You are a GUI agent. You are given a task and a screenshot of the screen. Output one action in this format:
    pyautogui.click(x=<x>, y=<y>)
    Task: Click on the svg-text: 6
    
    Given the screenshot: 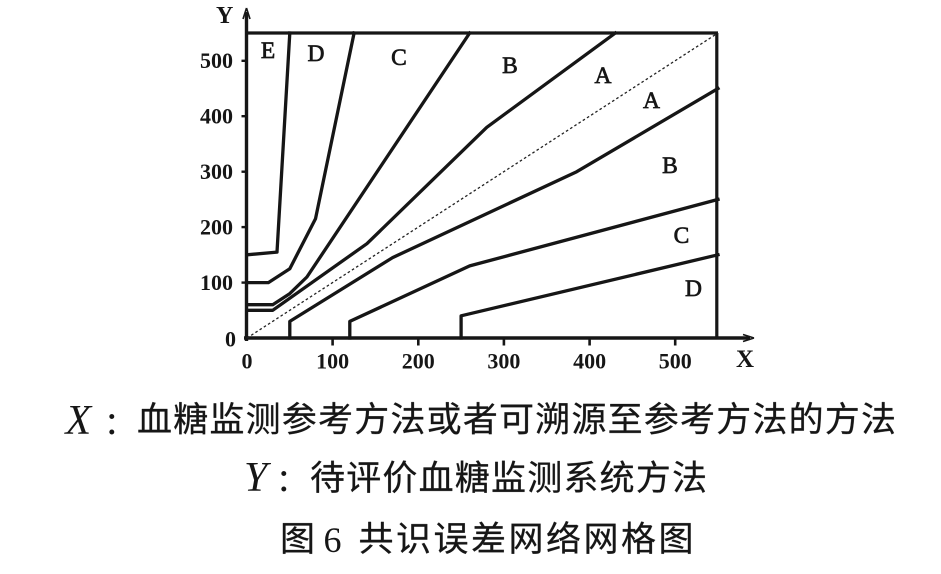 What is the action you would take?
    pyautogui.click(x=333, y=540)
    